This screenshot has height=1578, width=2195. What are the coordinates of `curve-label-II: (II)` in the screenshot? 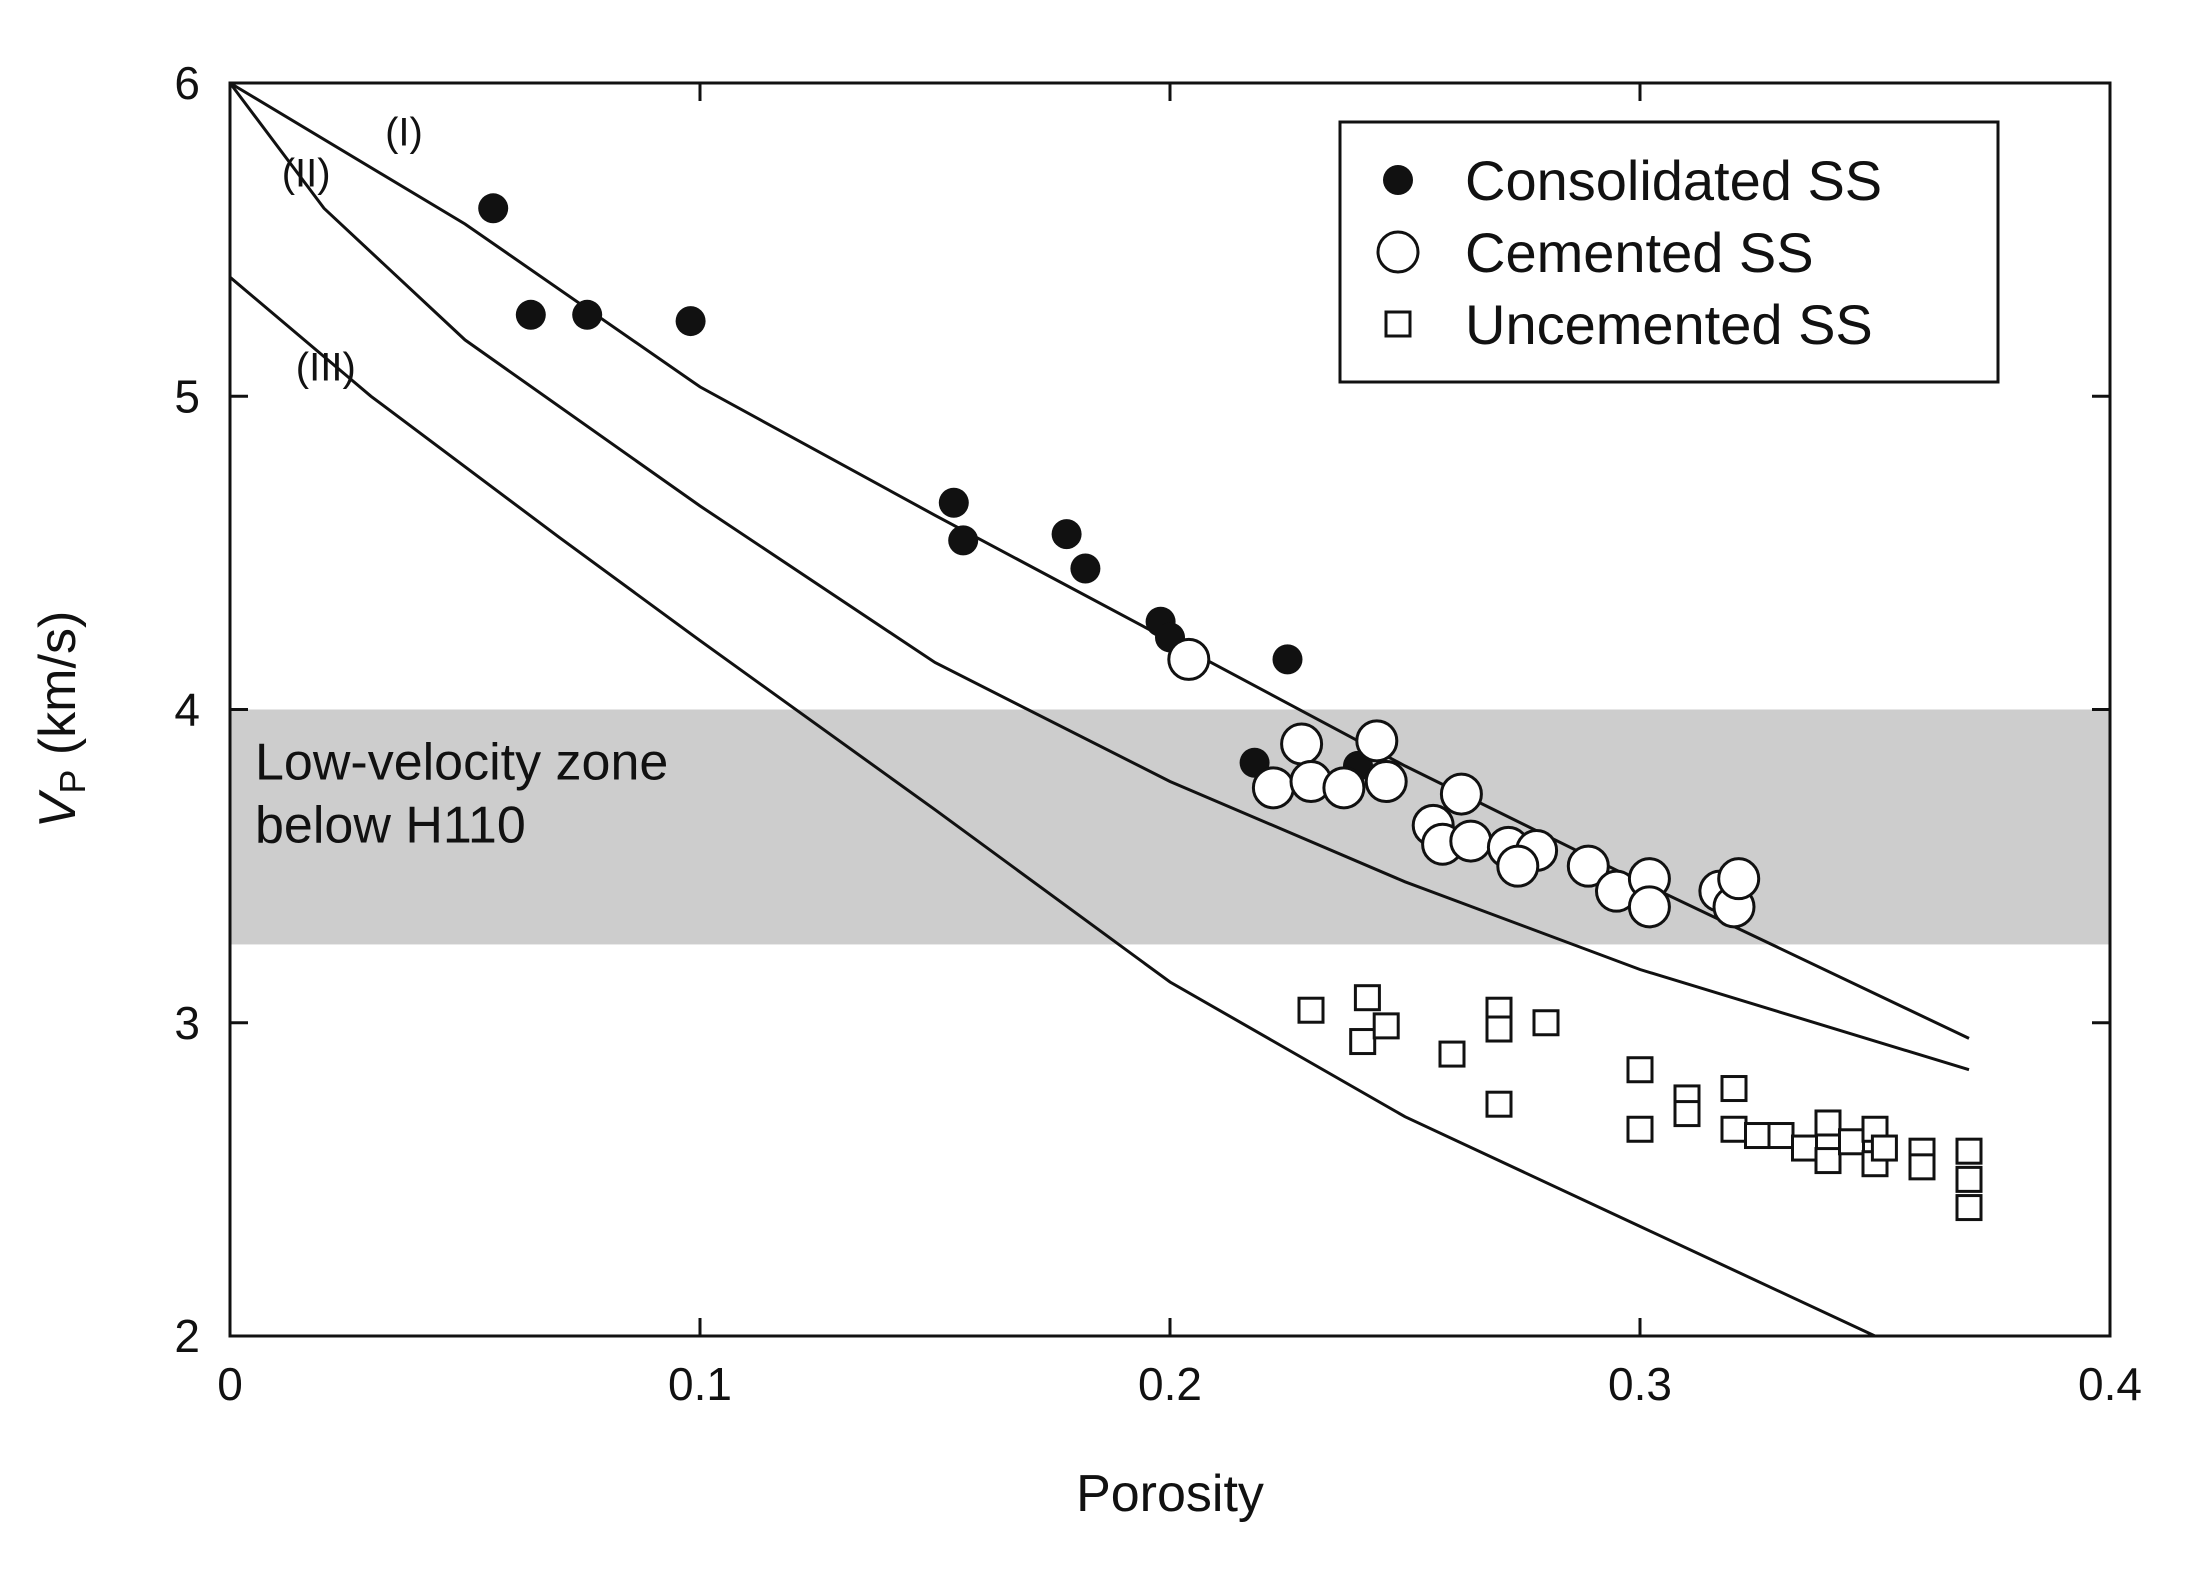 It's located at (306, 173).